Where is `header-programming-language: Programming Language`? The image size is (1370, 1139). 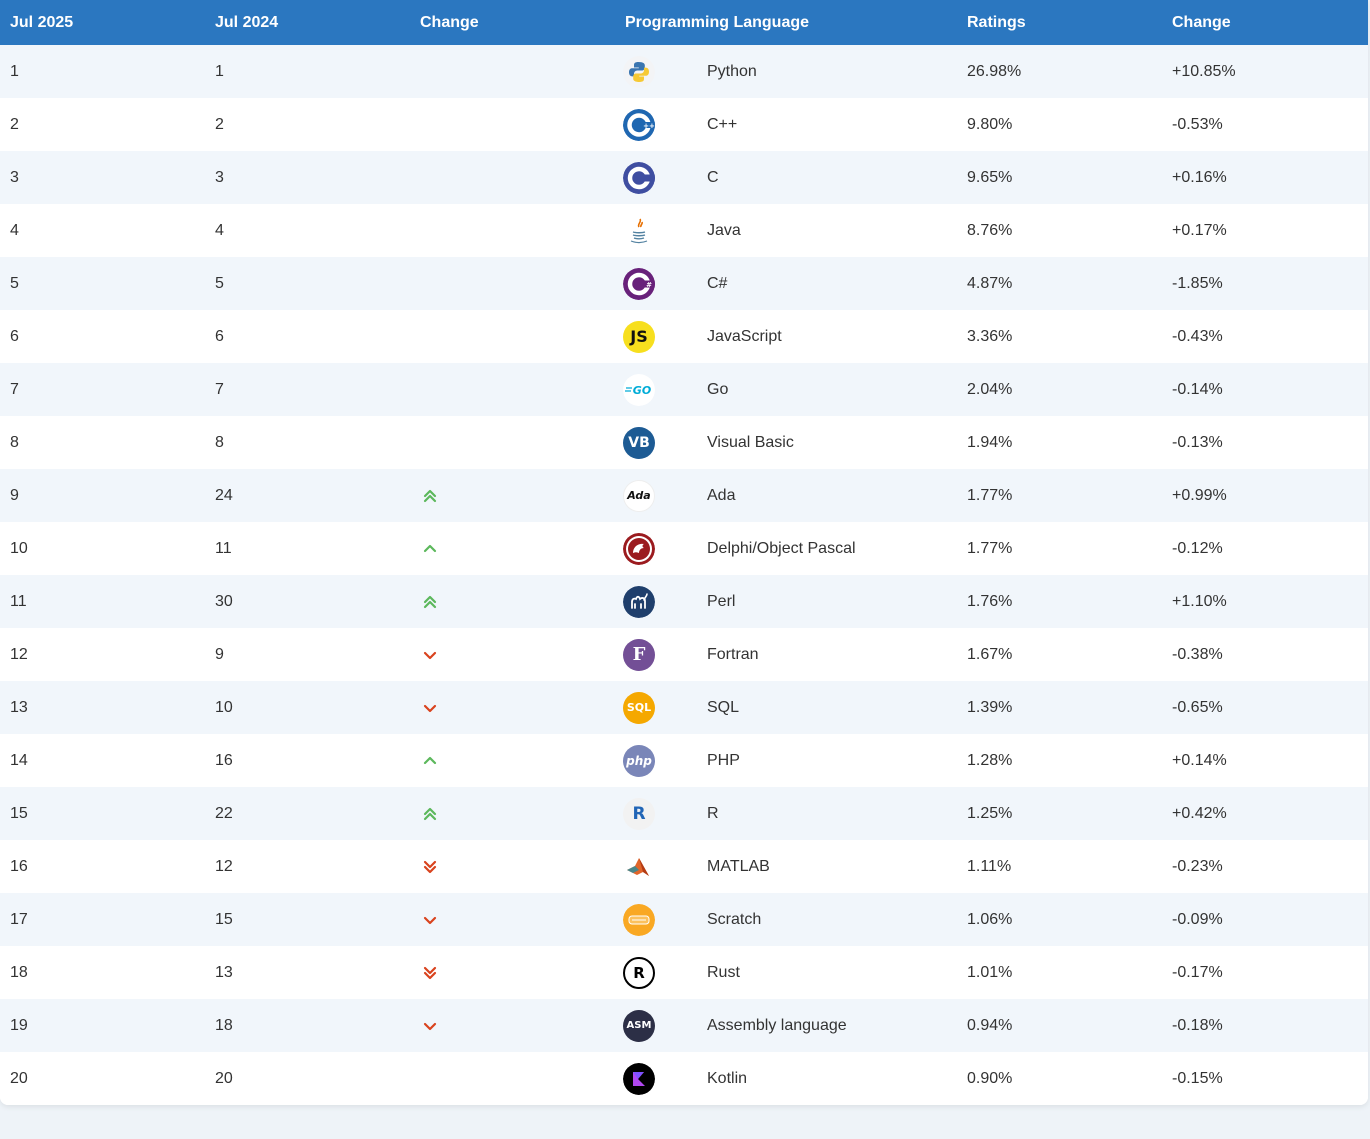 header-programming-language: Programming Language is located at coordinates (717, 22).